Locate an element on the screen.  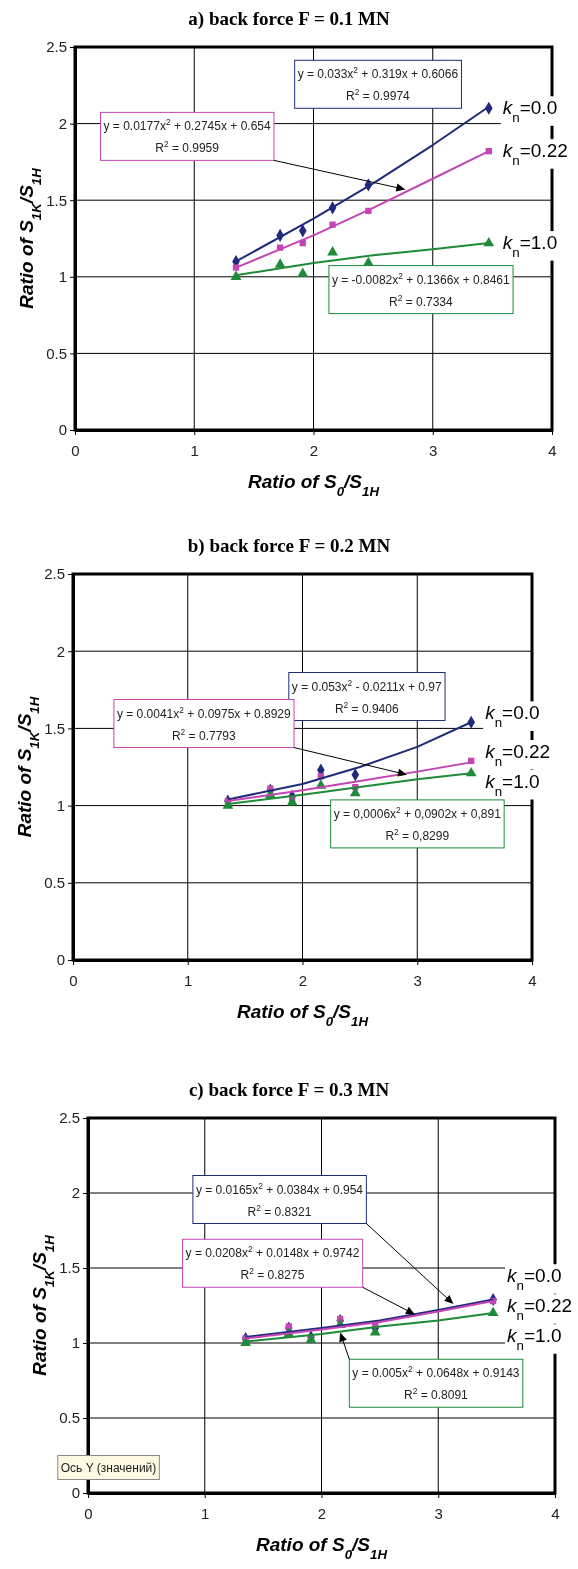
annotation: y = 0.0177x$^{2}$ + 0.2745x + 0.654 R$^{2}$ = 0.9959 is located at coordinates (187, 136).